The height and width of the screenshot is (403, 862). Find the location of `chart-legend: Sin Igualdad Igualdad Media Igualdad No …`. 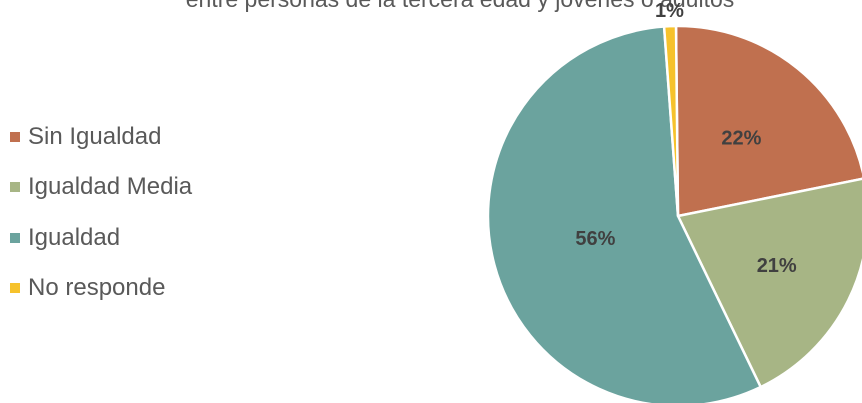

chart-legend: Sin Igualdad Igualdad Media Igualdad No … is located at coordinates (101, 224).